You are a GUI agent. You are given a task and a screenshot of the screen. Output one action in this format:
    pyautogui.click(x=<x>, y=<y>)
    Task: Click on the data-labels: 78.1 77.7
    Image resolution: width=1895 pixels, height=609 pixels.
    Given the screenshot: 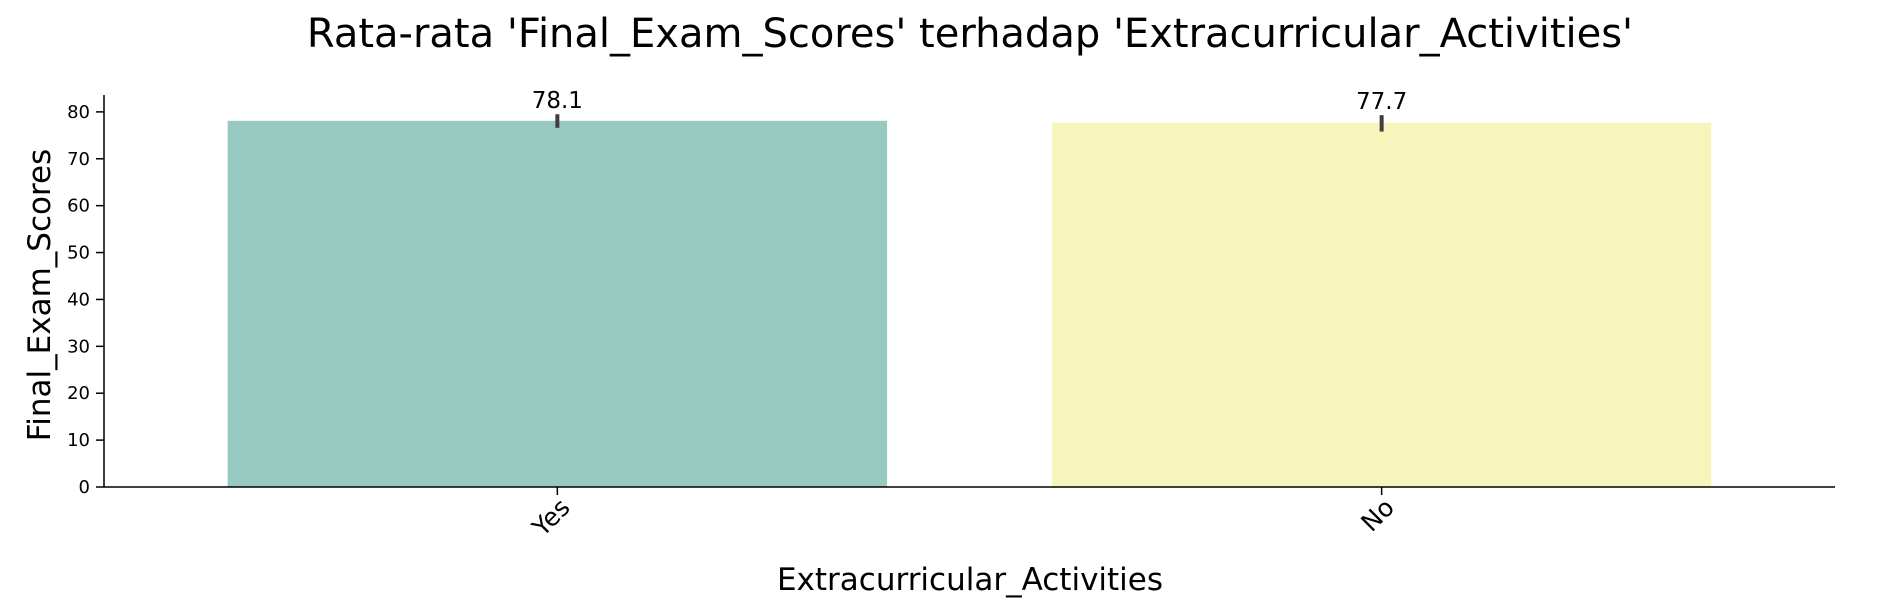 What is the action you would take?
    pyautogui.click(x=970, y=101)
    